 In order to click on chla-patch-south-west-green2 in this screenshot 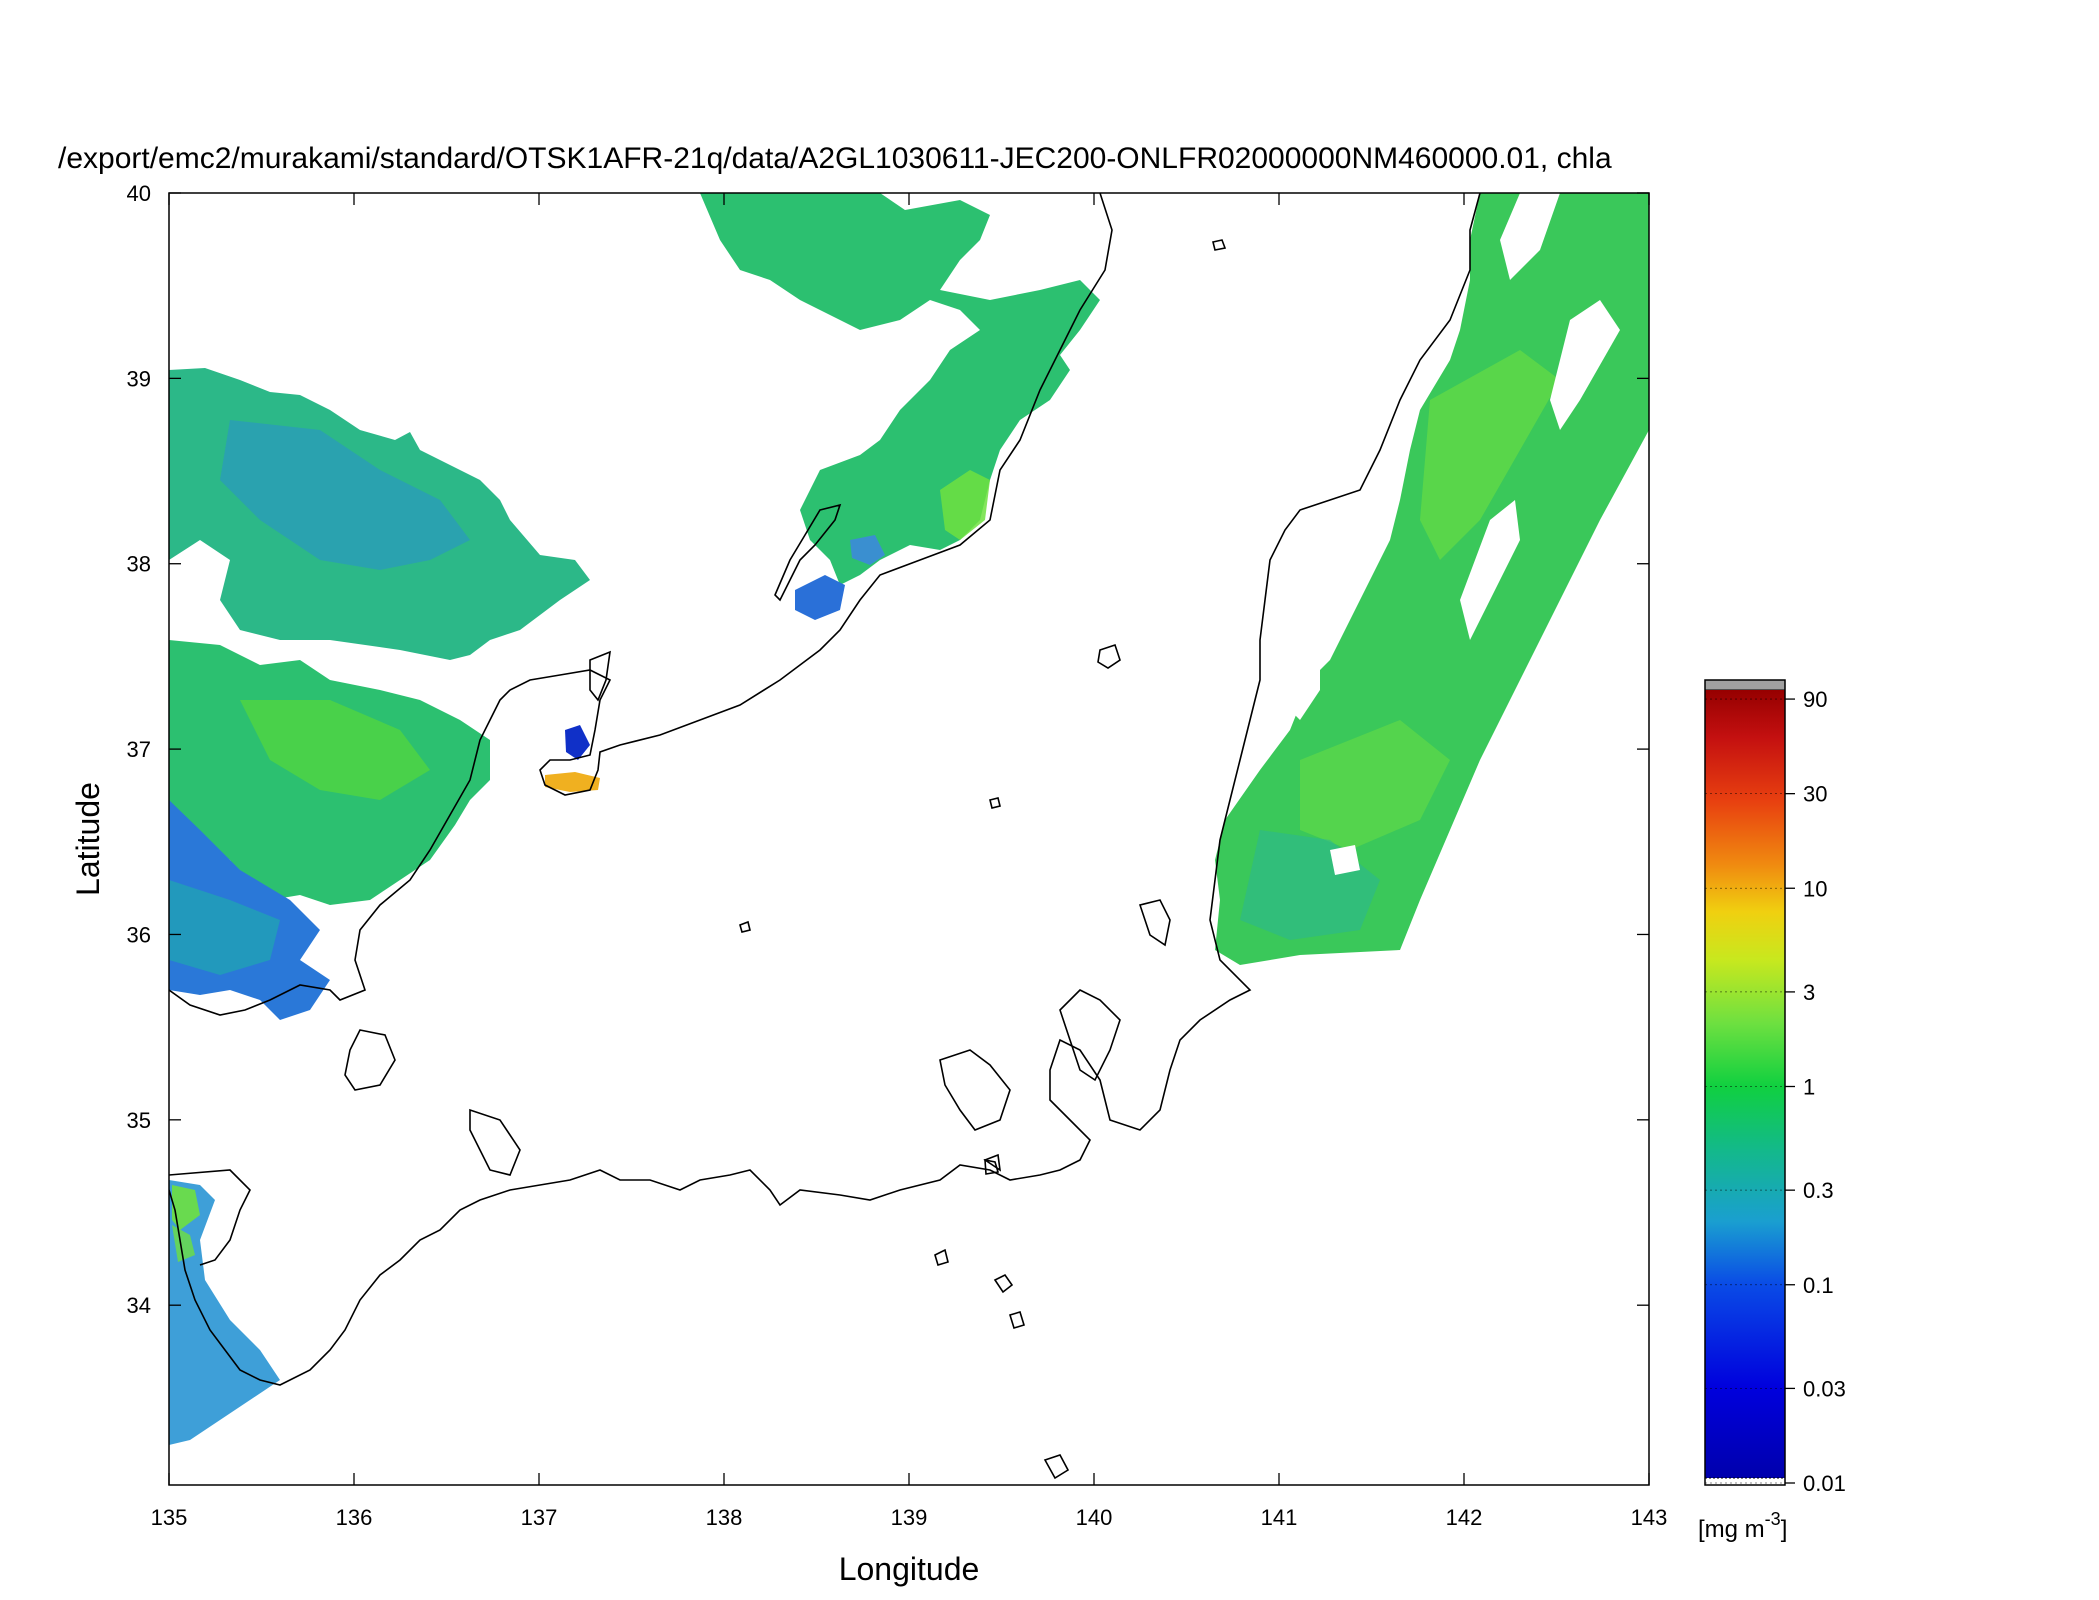, I will do `click(183, 1243)`.